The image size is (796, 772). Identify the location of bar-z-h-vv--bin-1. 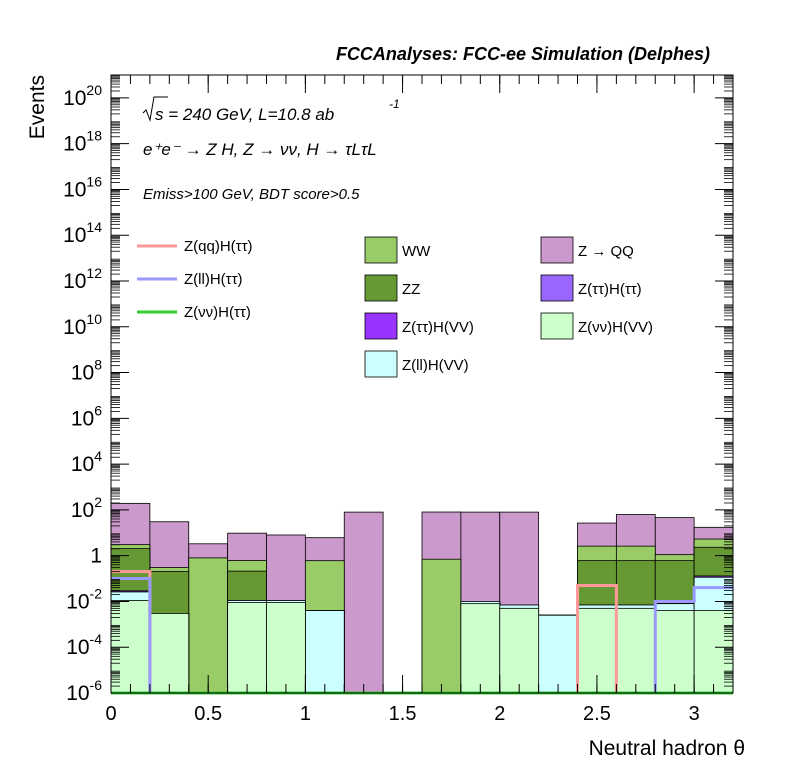
(169, 653).